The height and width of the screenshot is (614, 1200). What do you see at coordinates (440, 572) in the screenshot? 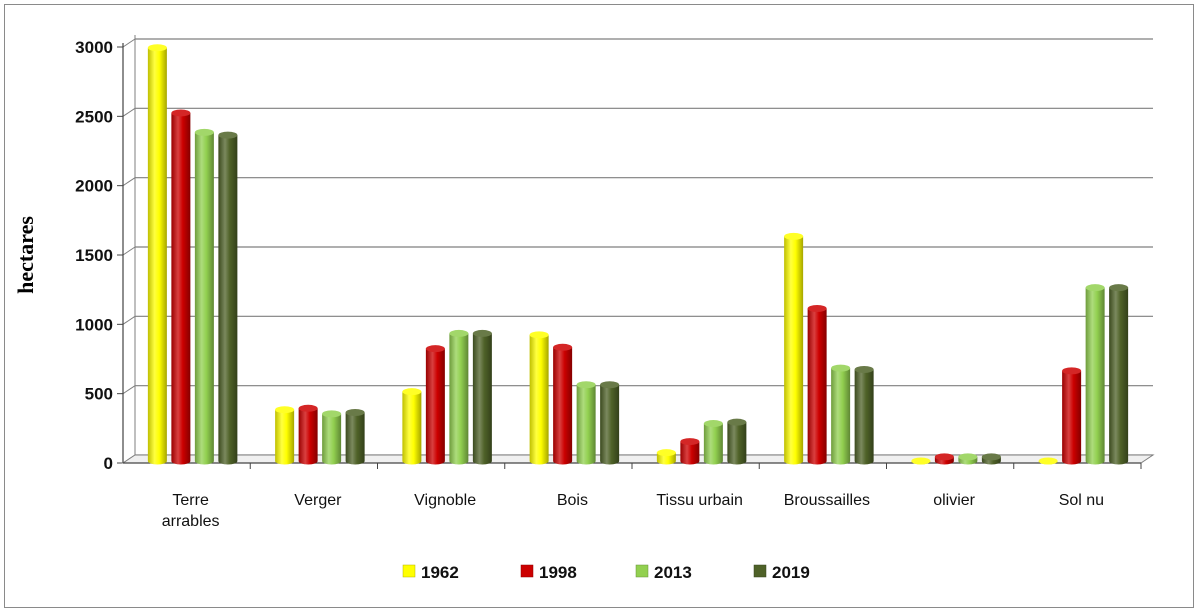
I see `legend-label: 1962` at bounding box center [440, 572].